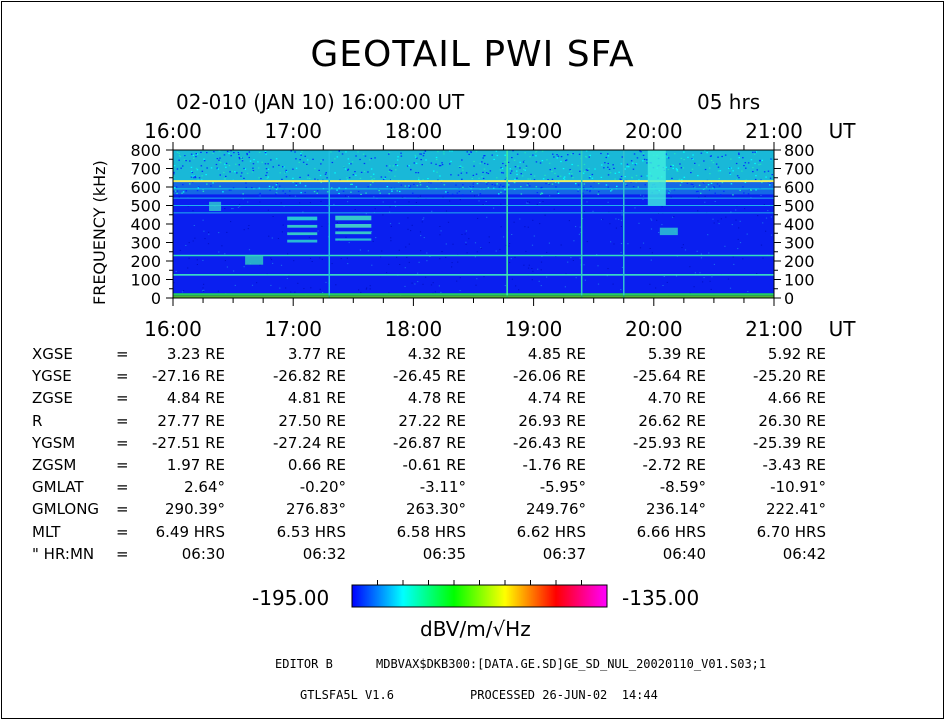 Image resolution: width=945 pixels, height=720 pixels. Describe the element at coordinates (774, 131) in the screenshot. I see `x-tick-label-top: 21:00` at that location.